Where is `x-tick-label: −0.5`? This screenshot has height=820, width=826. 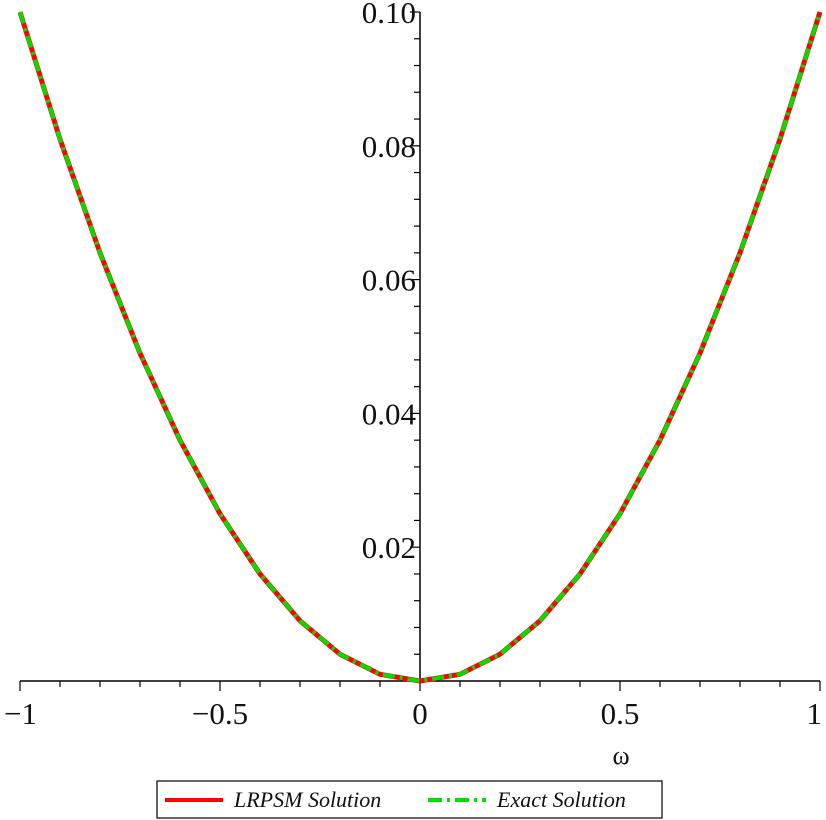 x-tick-label: −0.5 is located at coordinates (220, 713).